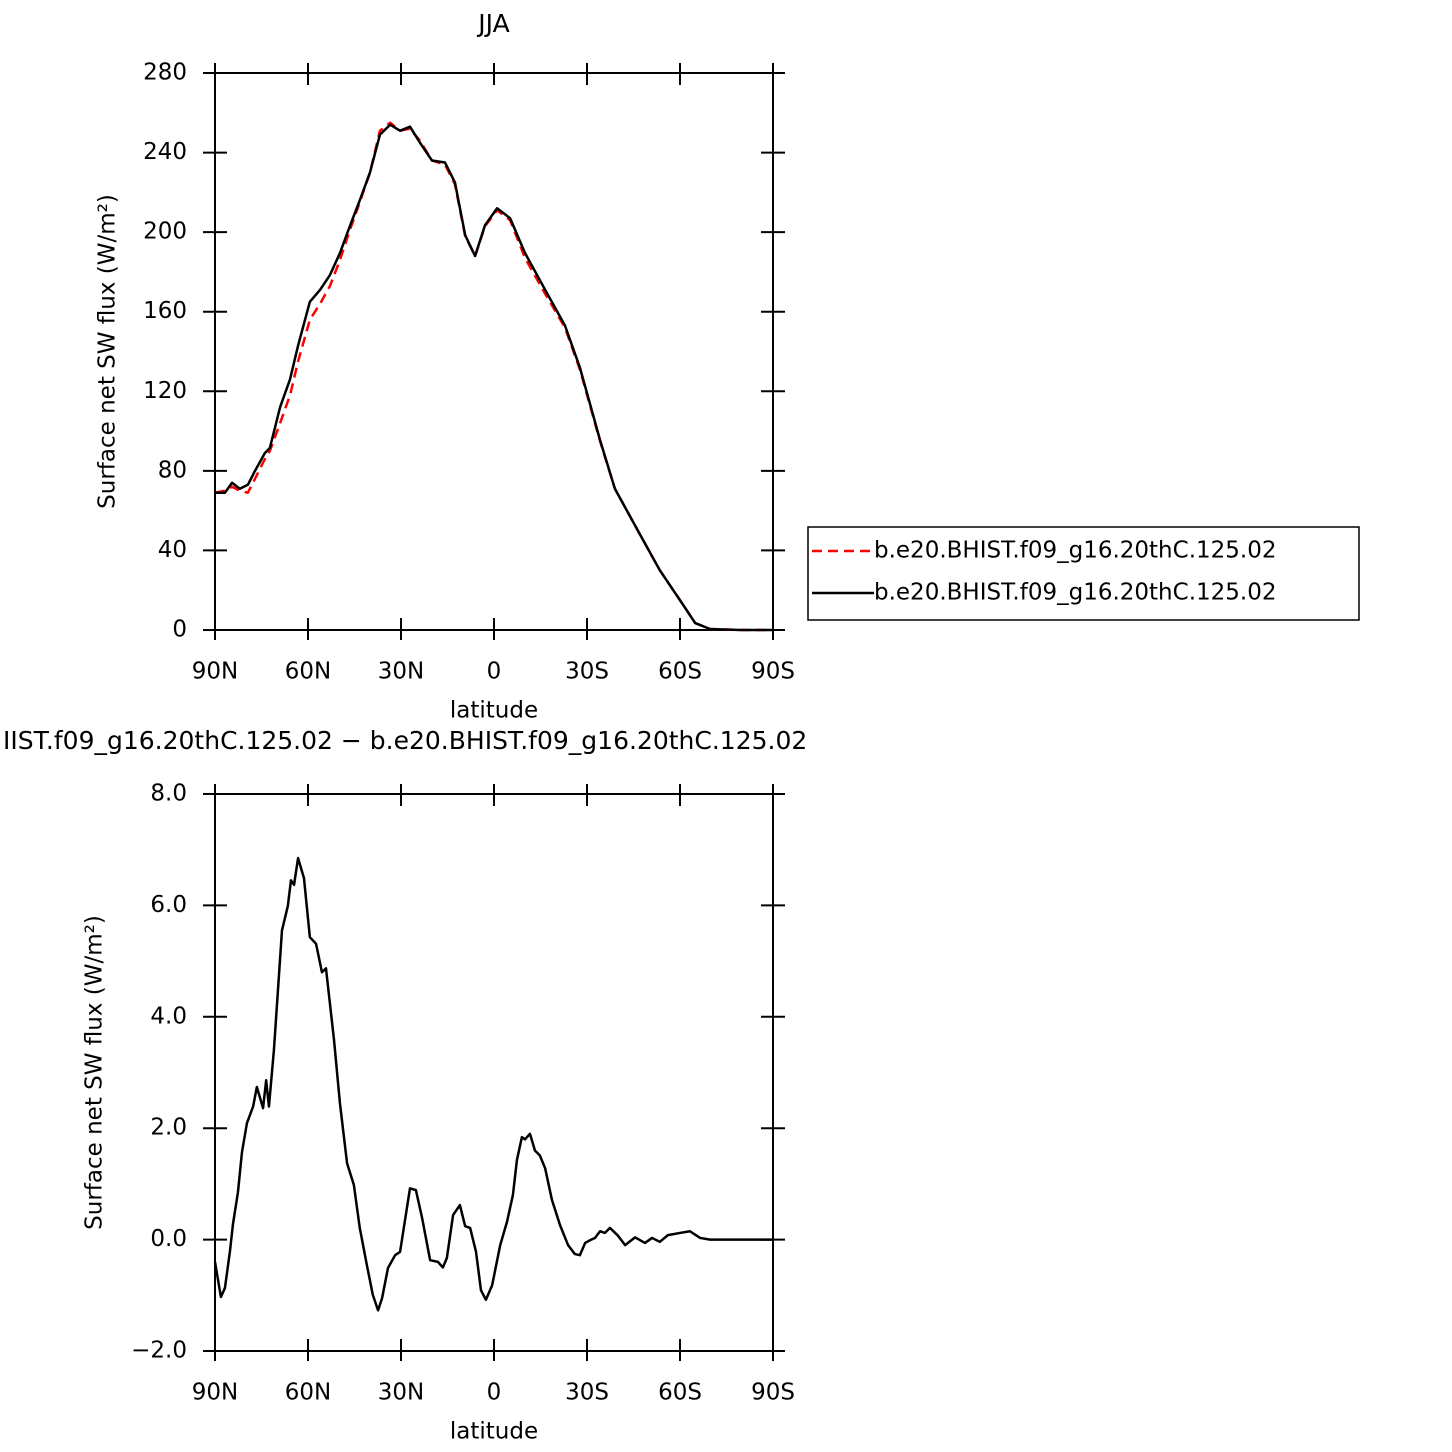 The width and height of the screenshot is (1452, 1452). What do you see at coordinates (1083, 573) in the screenshot?
I see `legend-box` at bounding box center [1083, 573].